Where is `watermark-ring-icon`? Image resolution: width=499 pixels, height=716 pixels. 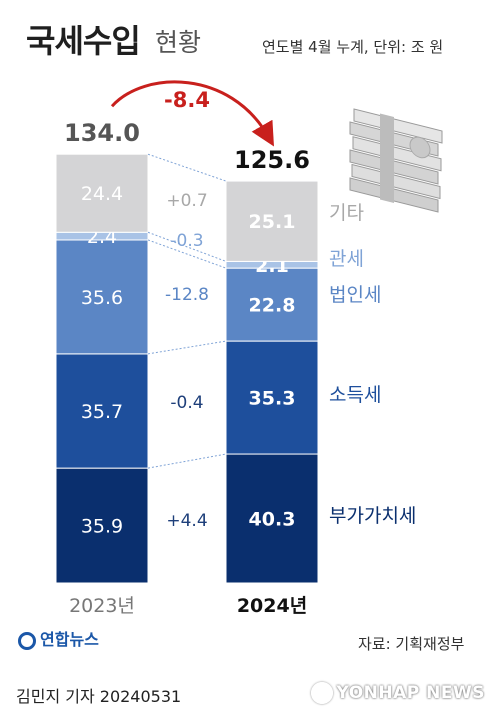 watermark-ring-icon is located at coordinates (321, 693).